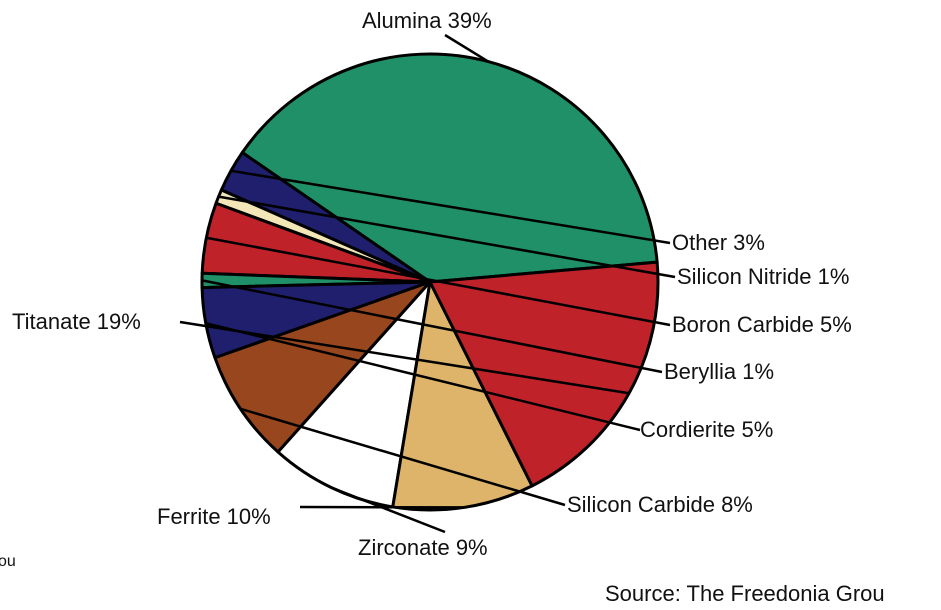 Image resolution: width=941 pixels, height=610 pixels. Describe the element at coordinates (423, 547) in the screenshot. I see `slice-label-zirconate: Zirconate 9%` at that location.